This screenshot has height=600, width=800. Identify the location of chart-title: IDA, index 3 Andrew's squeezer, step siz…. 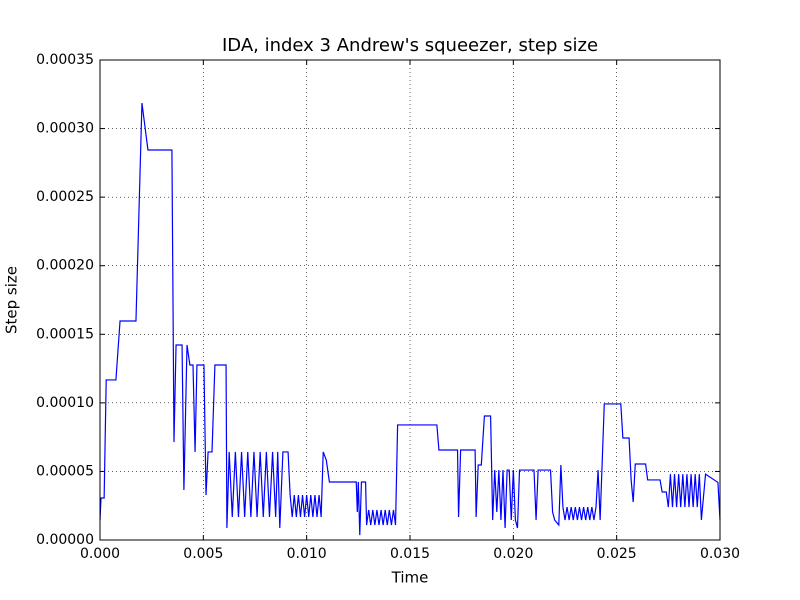
(410, 45).